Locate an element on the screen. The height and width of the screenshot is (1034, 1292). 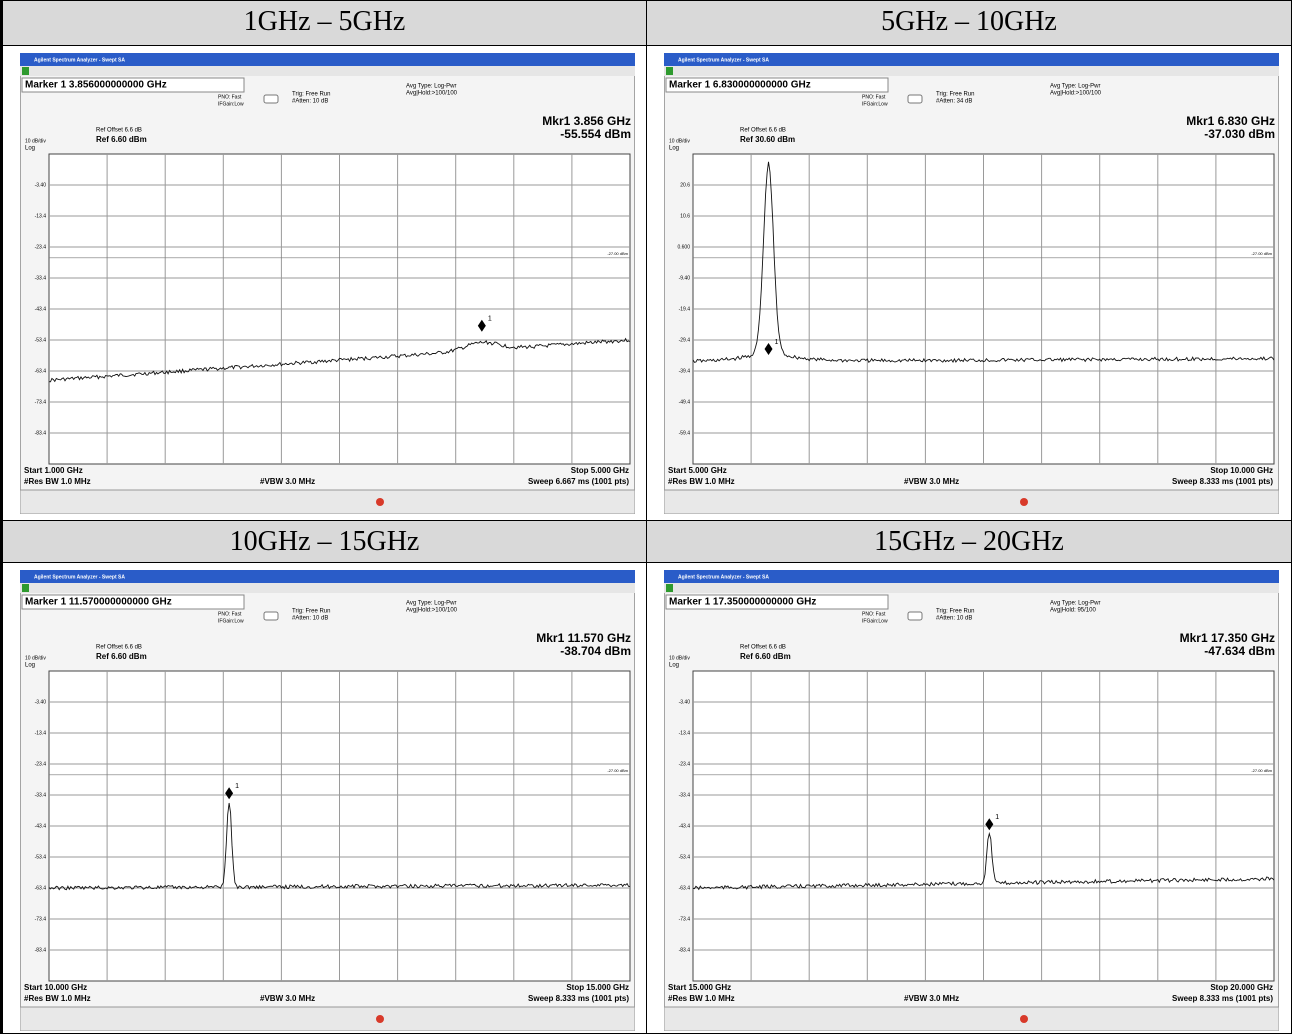
y-tick-label: 0.600 is located at coordinates (683, 247).